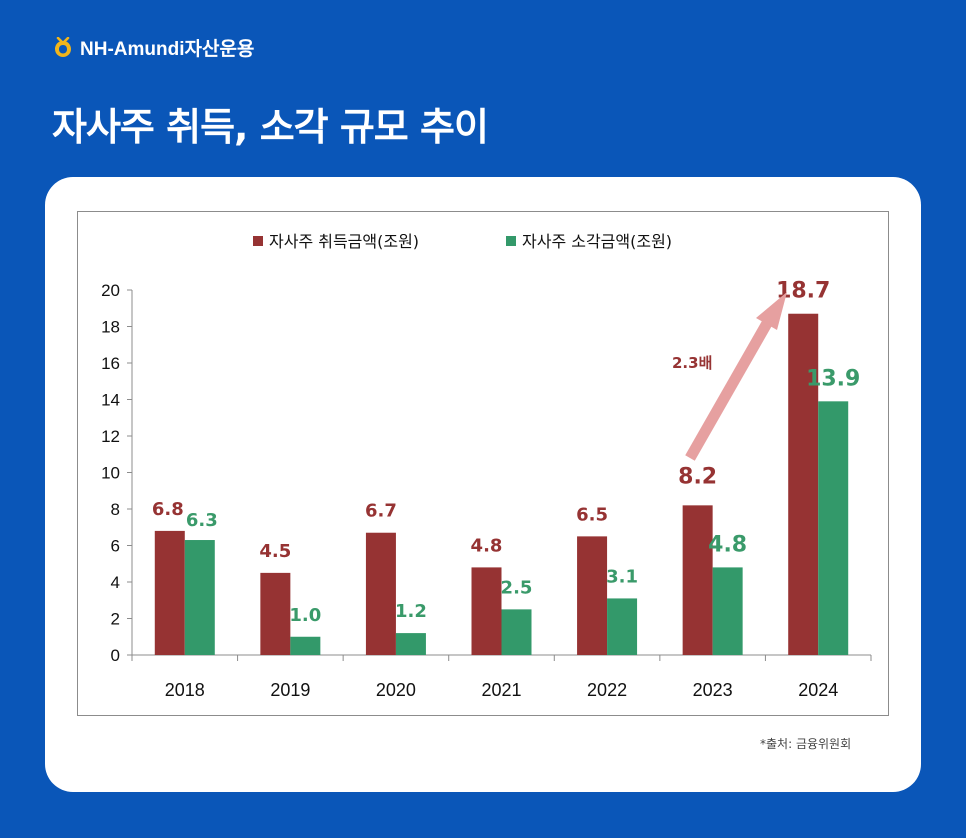 The image size is (966, 838). What do you see at coordinates (110, 473) in the screenshot?
I see `y-tick-label: 10` at bounding box center [110, 473].